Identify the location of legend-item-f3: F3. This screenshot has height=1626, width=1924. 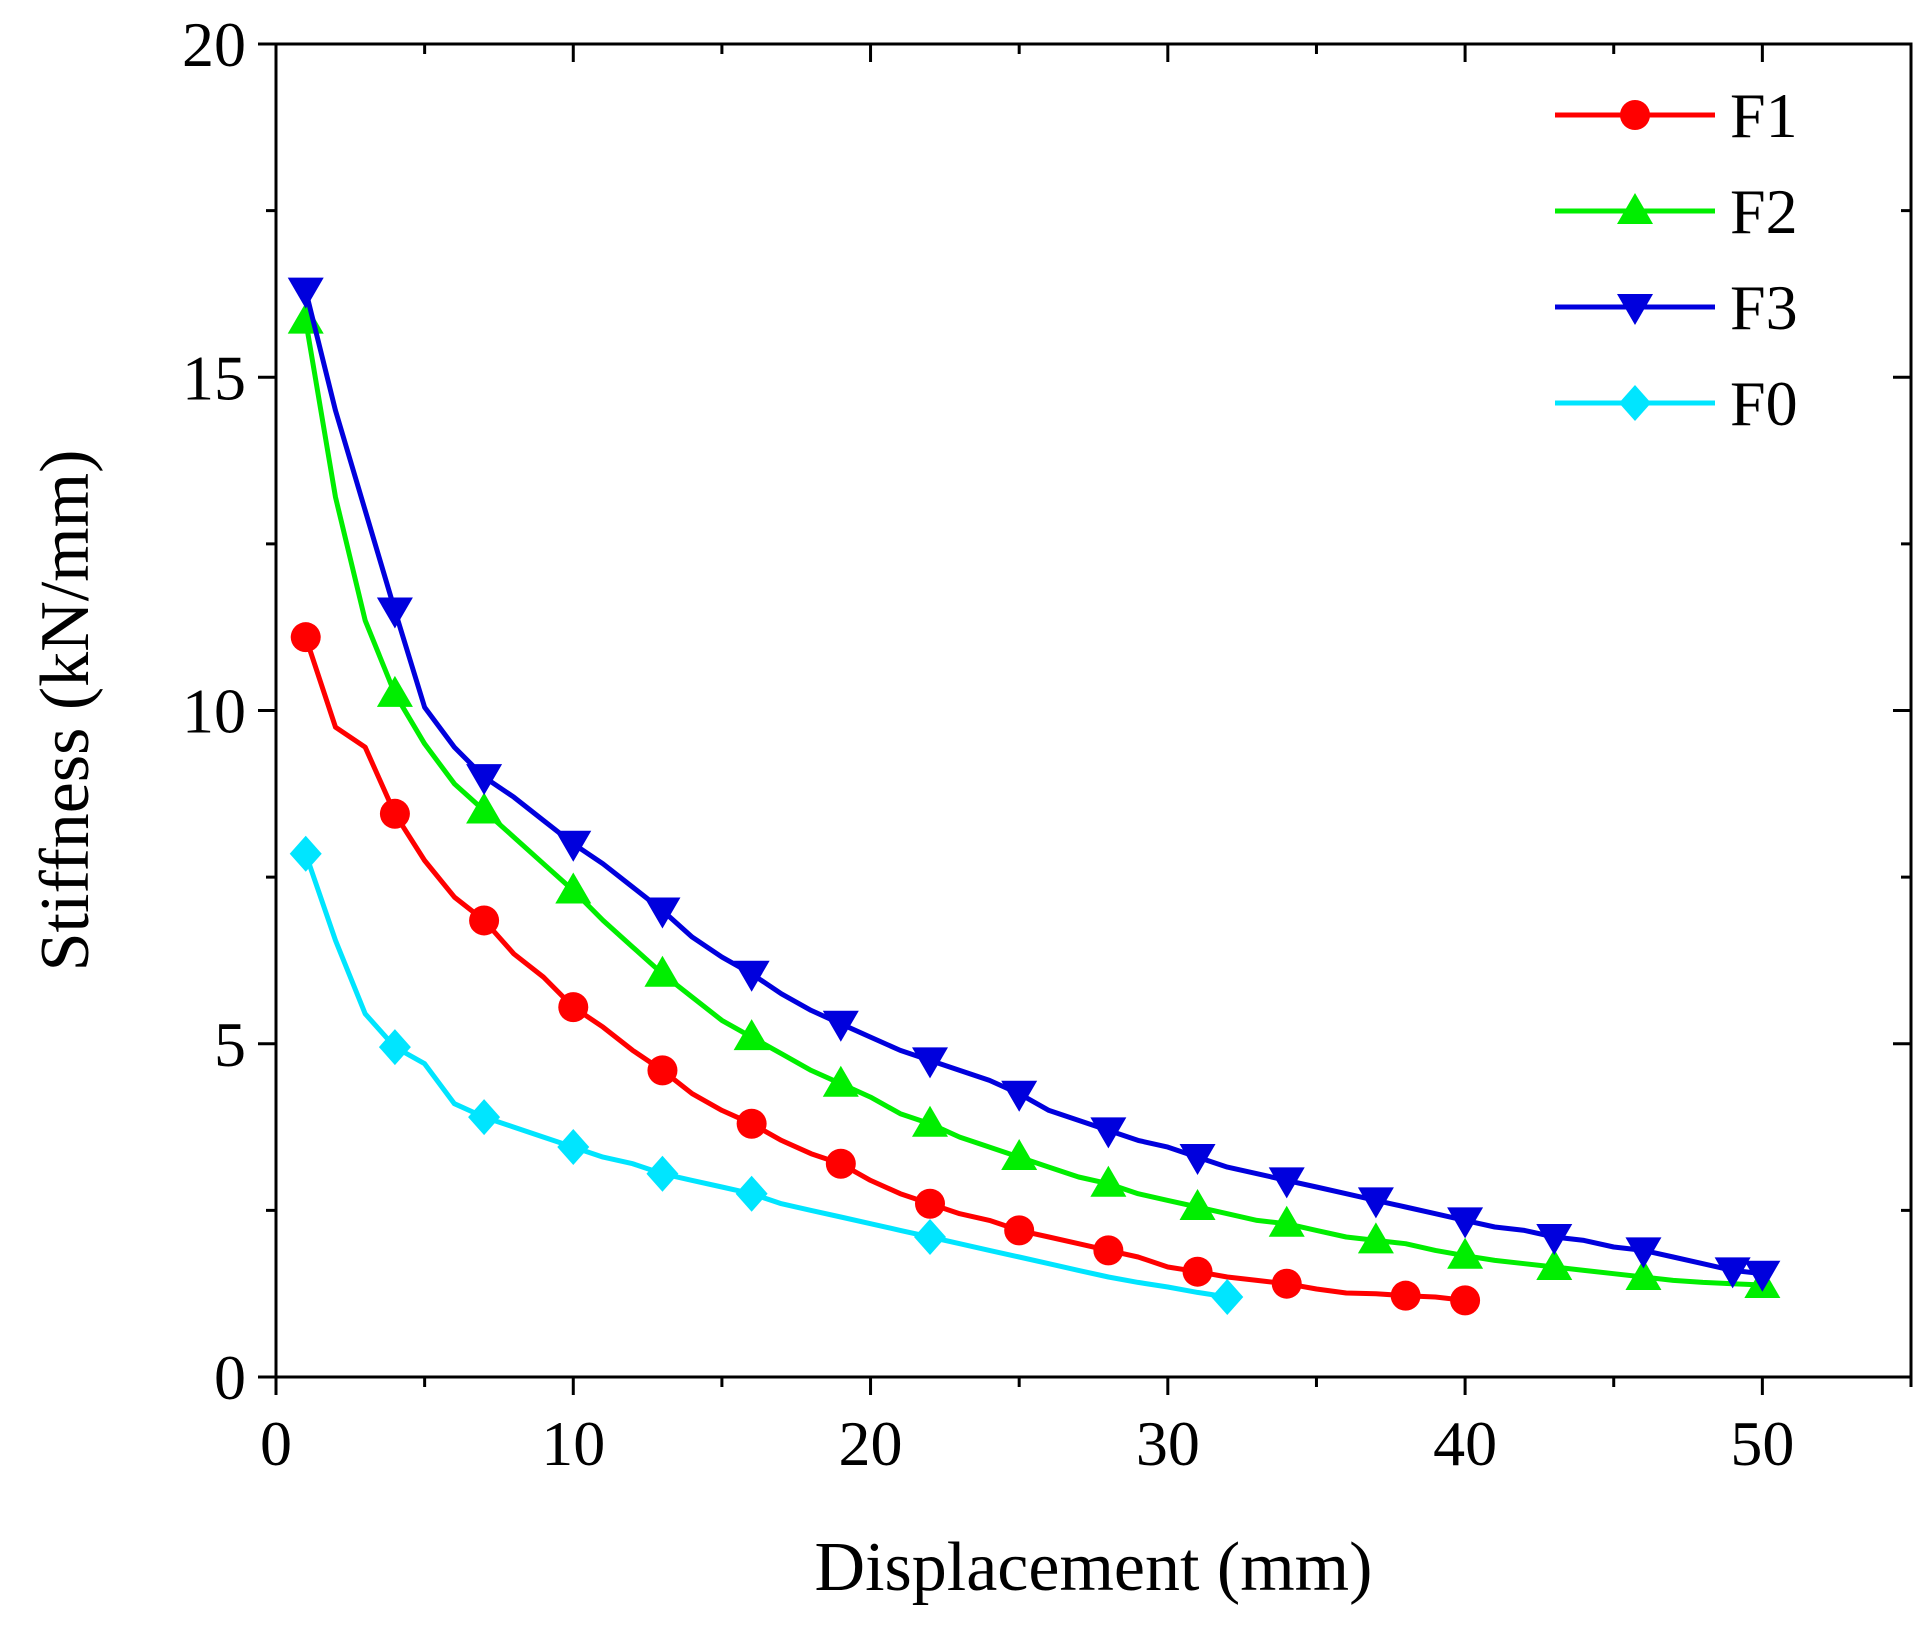
(1676, 307).